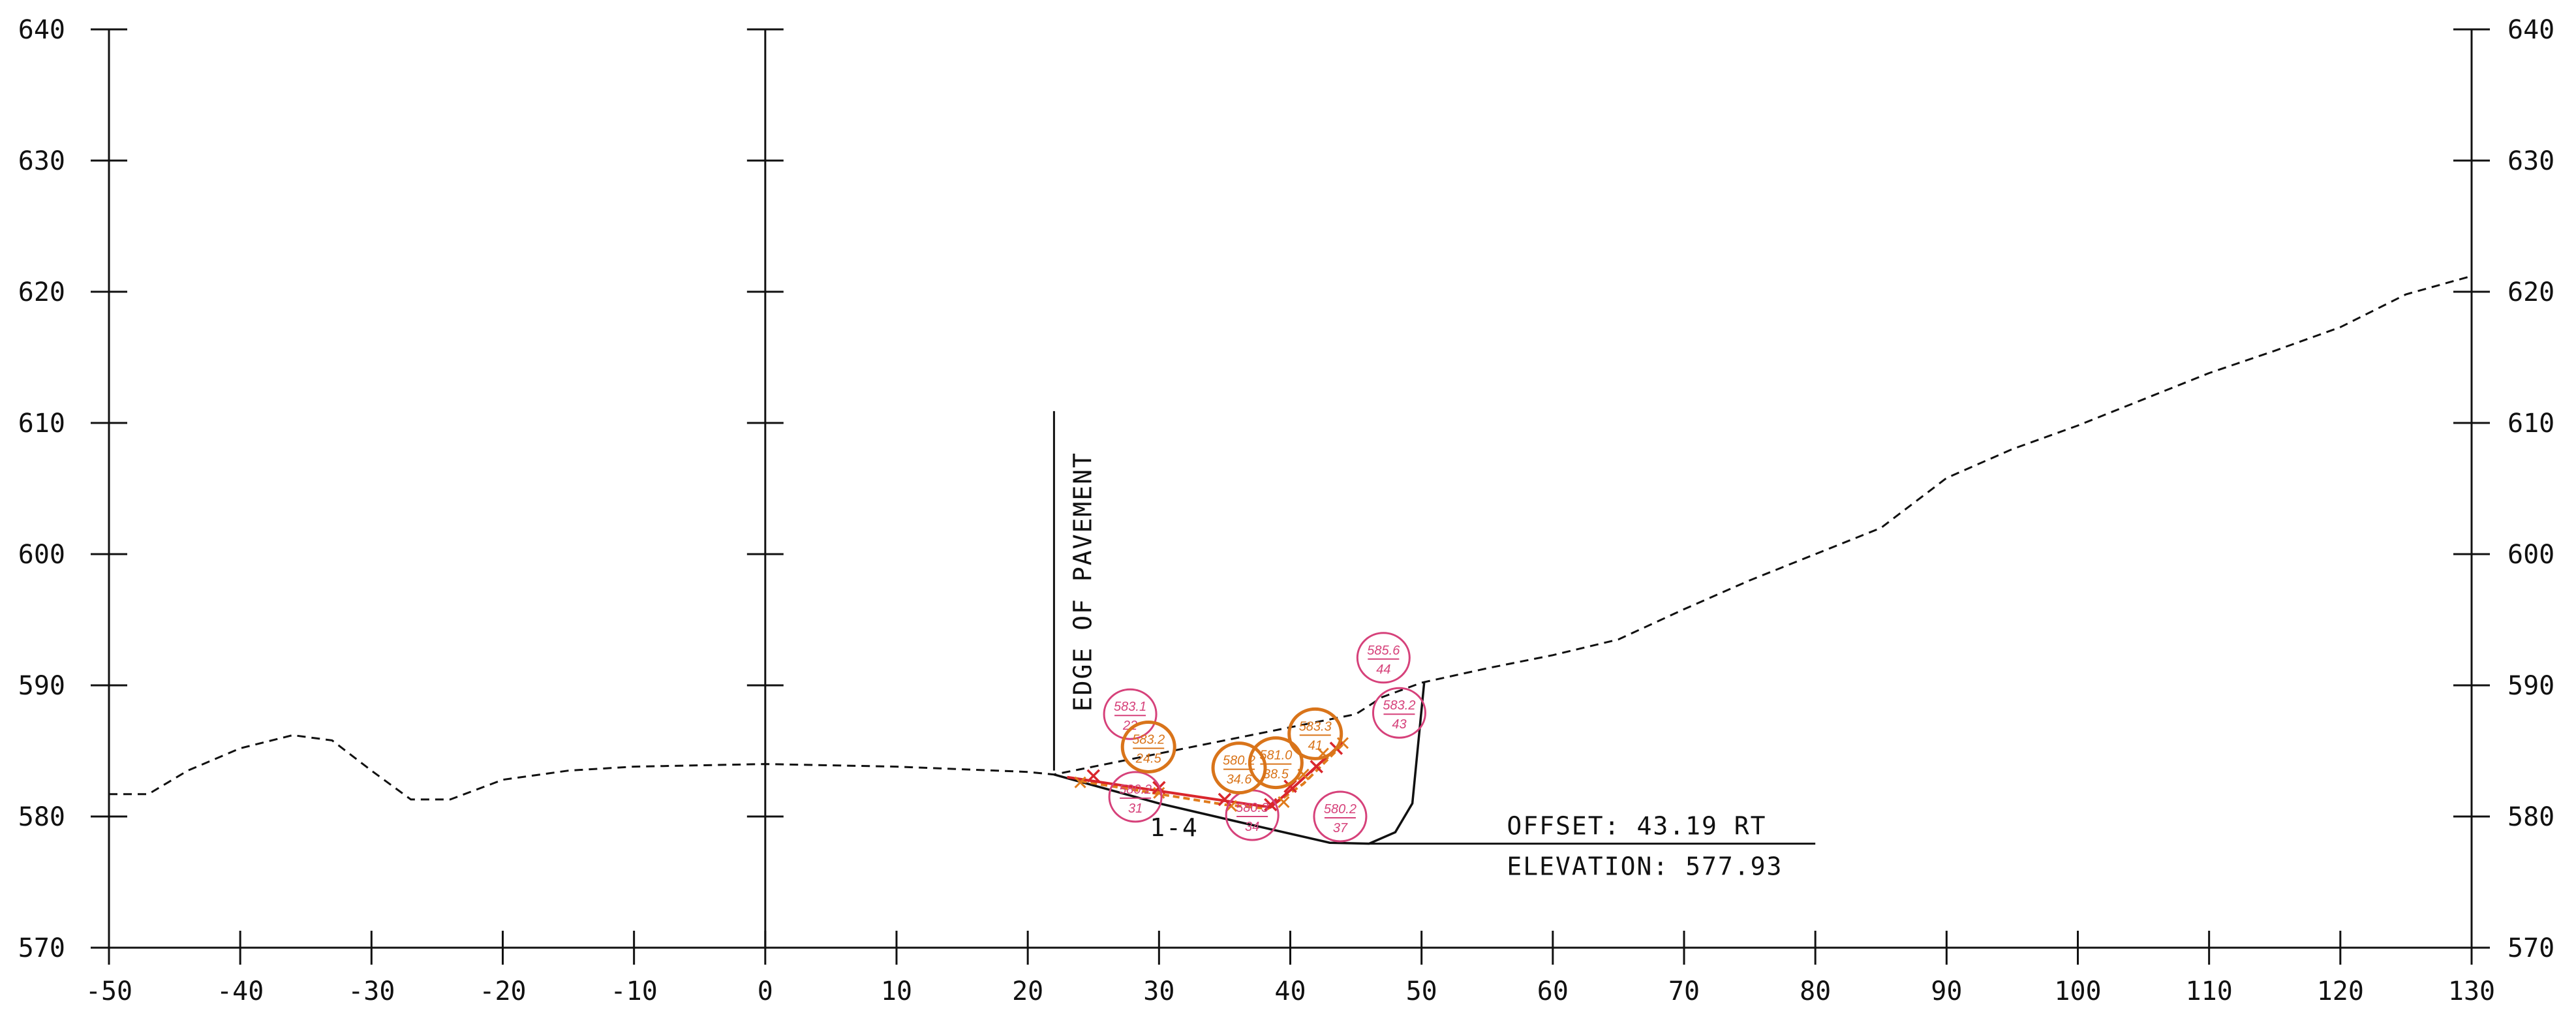 Image resolution: width=2576 pixels, height=1011 pixels. What do you see at coordinates (1129, 726) in the screenshot?
I see `pink-bubble-offset: 22` at bounding box center [1129, 726].